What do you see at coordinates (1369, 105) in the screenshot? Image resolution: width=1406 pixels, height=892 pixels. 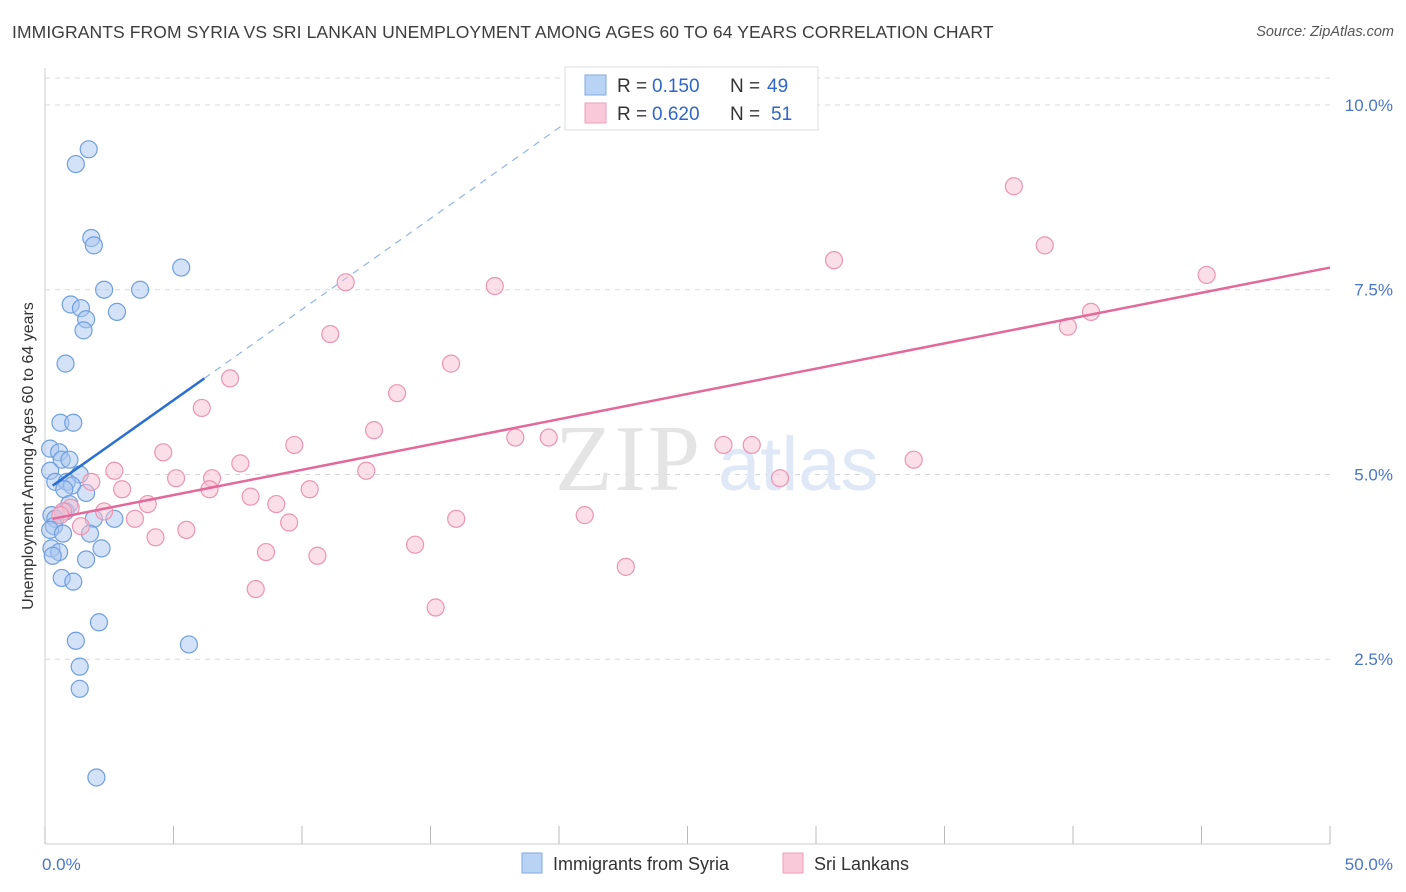 I see `y-tick-label: 10.0%` at bounding box center [1369, 105].